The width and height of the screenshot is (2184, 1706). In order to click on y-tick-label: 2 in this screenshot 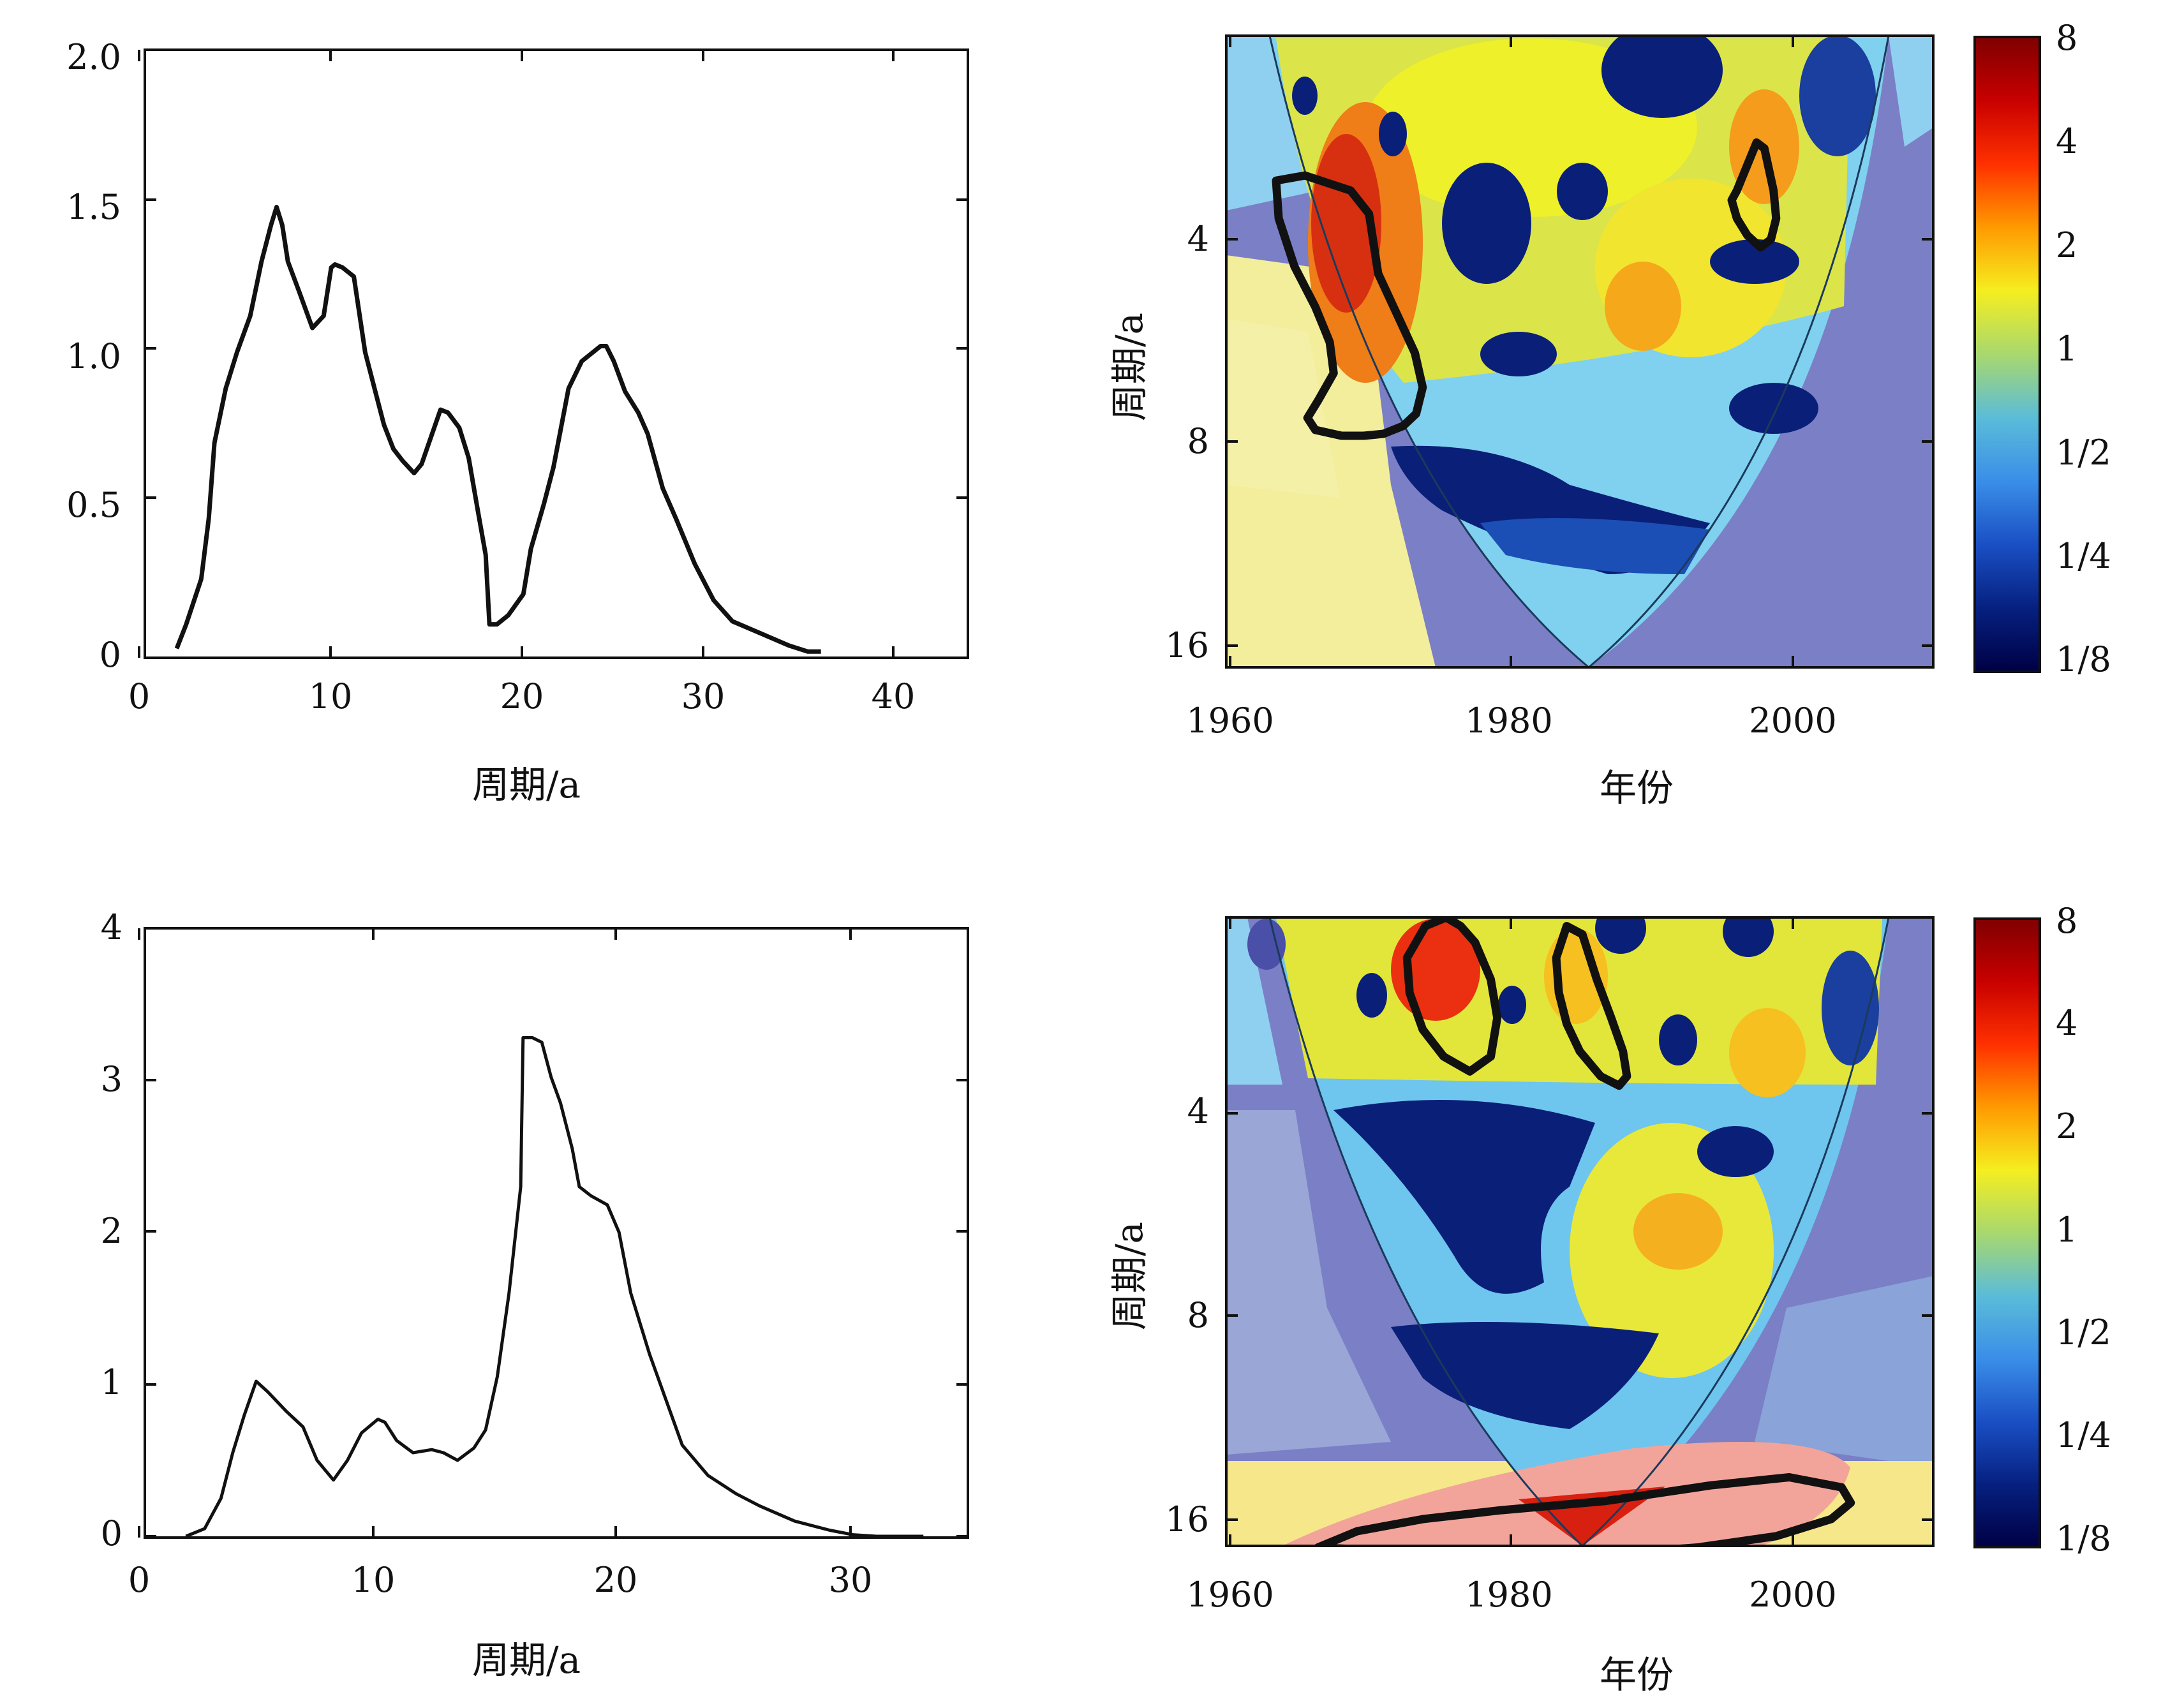, I will do `click(112, 1231)`.